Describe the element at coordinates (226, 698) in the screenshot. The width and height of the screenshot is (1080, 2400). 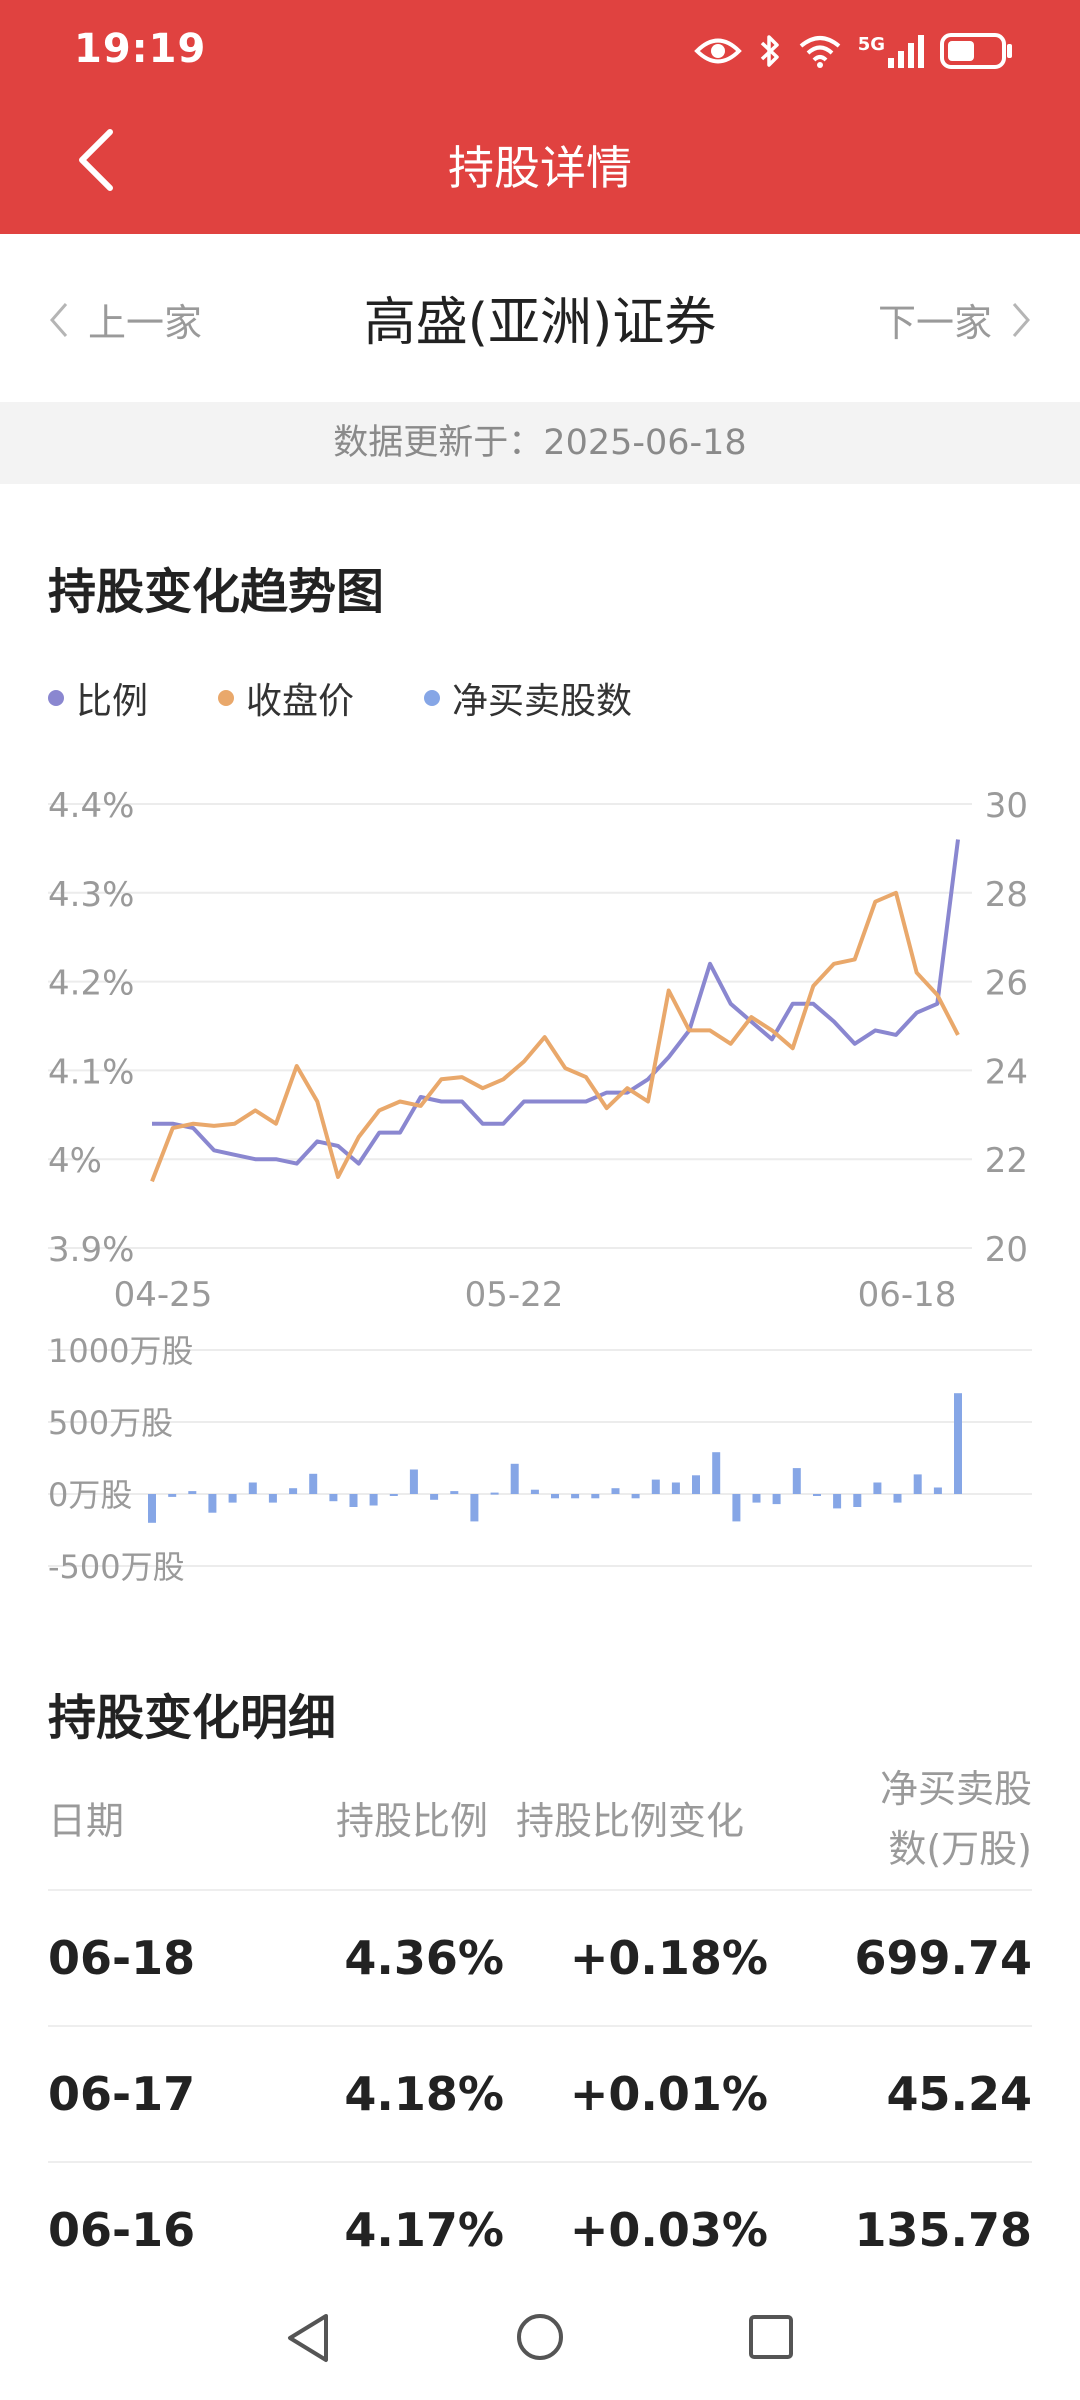
I see `legend-price-dot` at that location.